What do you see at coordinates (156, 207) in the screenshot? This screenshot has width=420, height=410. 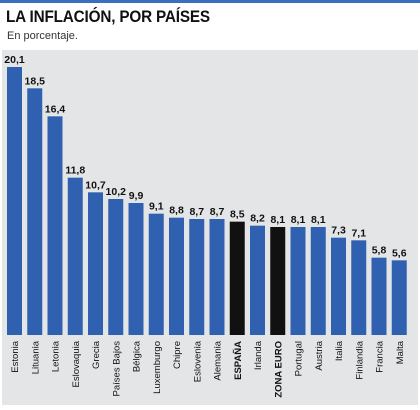 I see `value-label-luxemburgo: 9,1` at bounding box center [156, 207].